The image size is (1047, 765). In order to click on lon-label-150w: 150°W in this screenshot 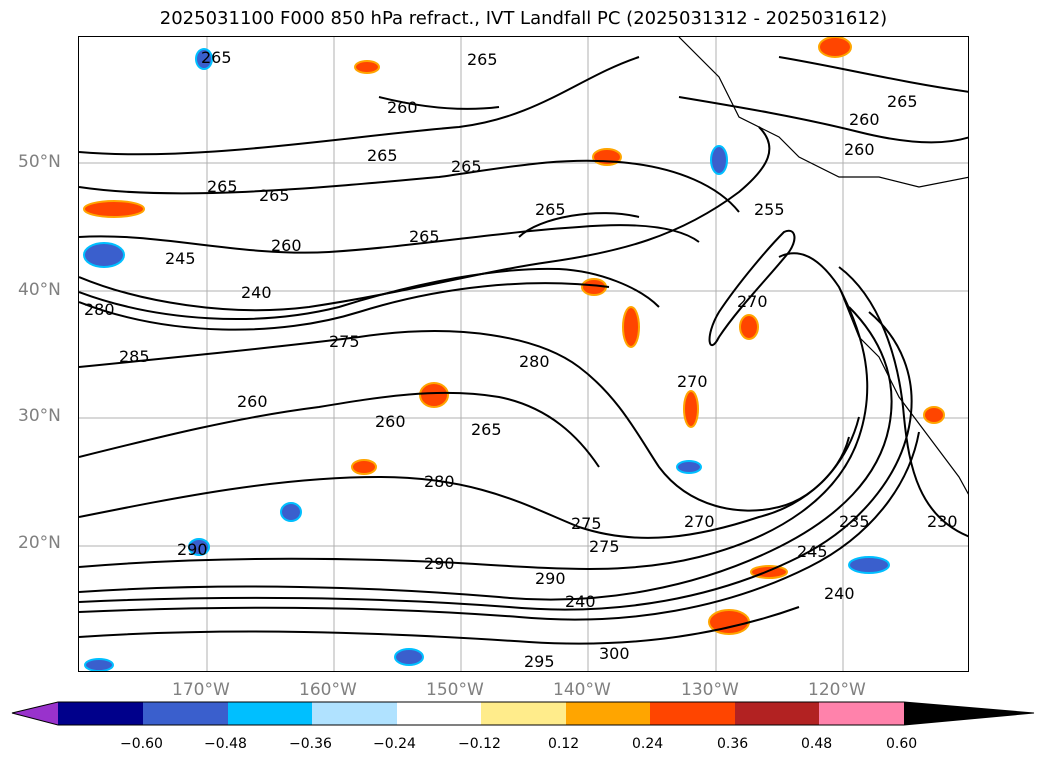, I will do `click(455, 690)`.